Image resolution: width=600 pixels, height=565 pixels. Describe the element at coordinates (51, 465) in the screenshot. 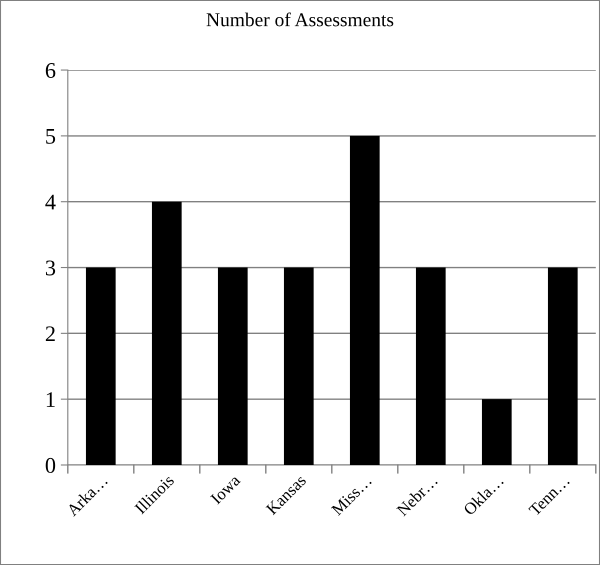

I see `y-tick-label: 0` at that location.